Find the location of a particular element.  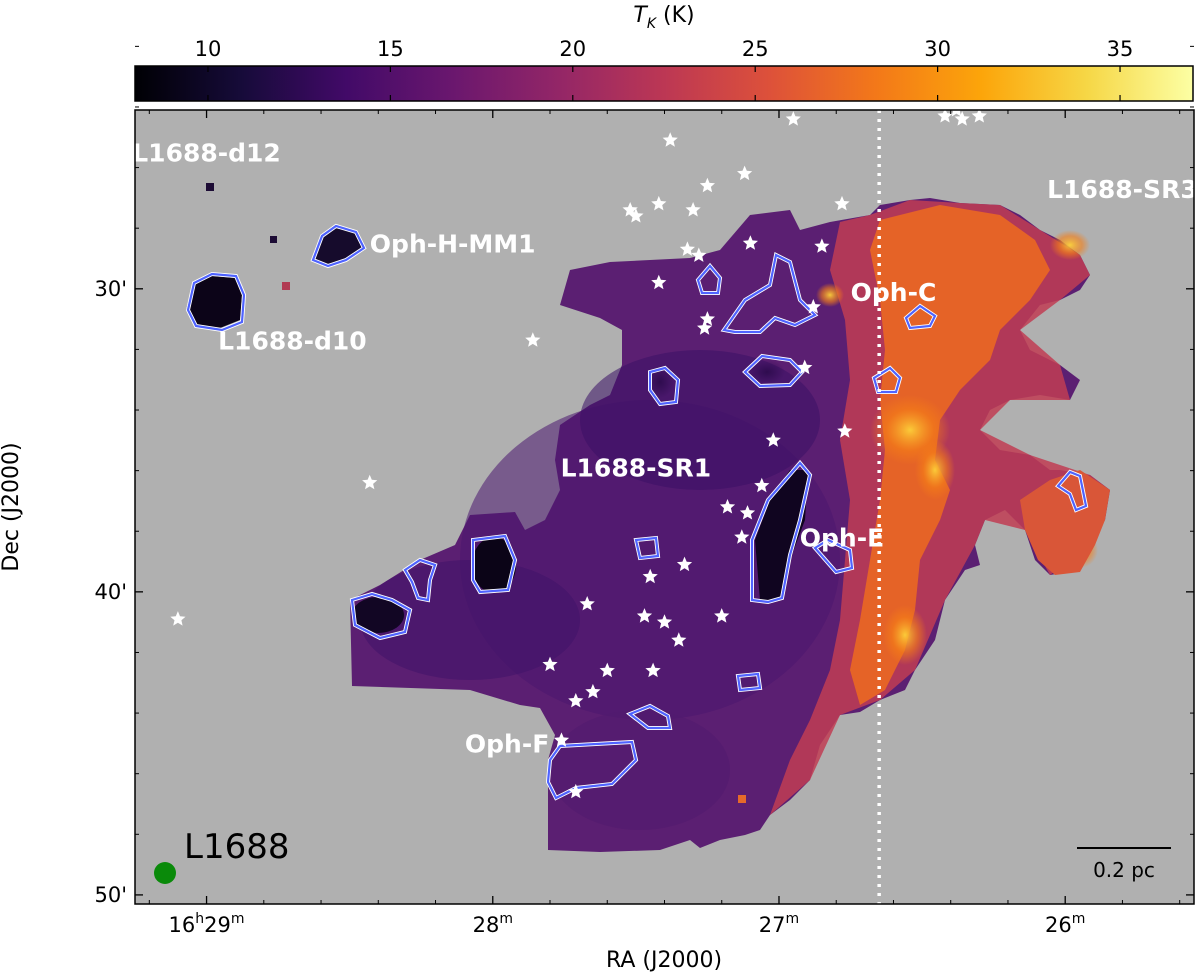

colorbar-tick-label: 15 is located at coordinates (390, 49).